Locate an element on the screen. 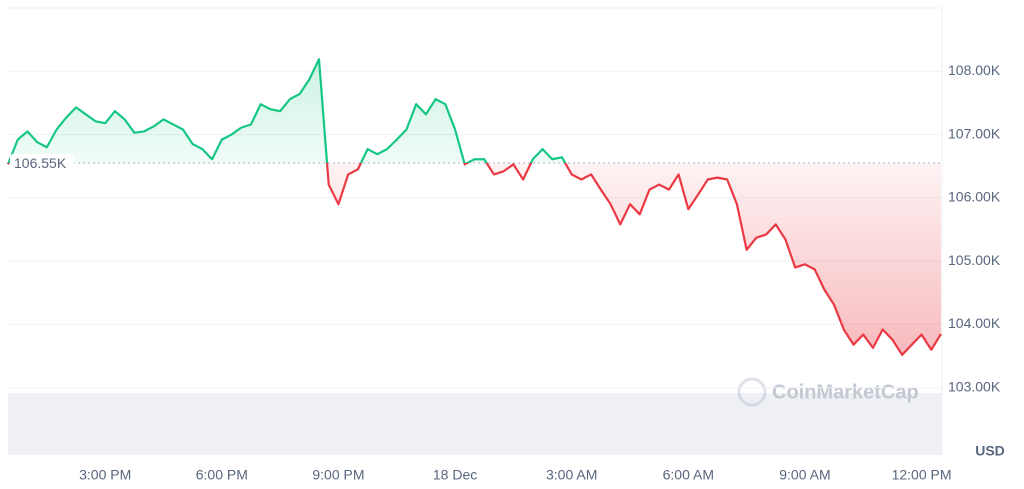  baseline-label: 106.55K is located at coordinates (40, 163).